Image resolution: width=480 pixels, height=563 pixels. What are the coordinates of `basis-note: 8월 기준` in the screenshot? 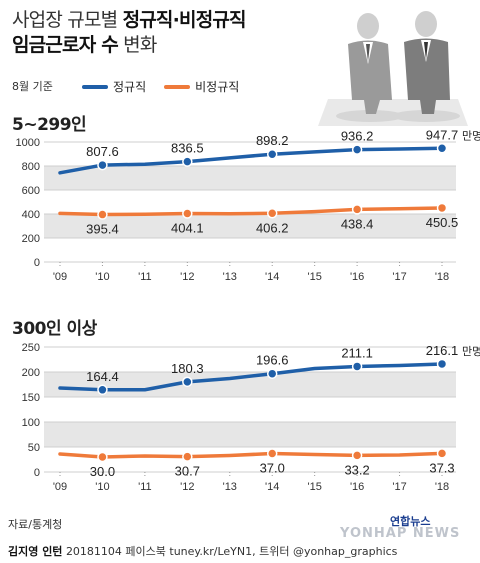 It's located at (32, 86).